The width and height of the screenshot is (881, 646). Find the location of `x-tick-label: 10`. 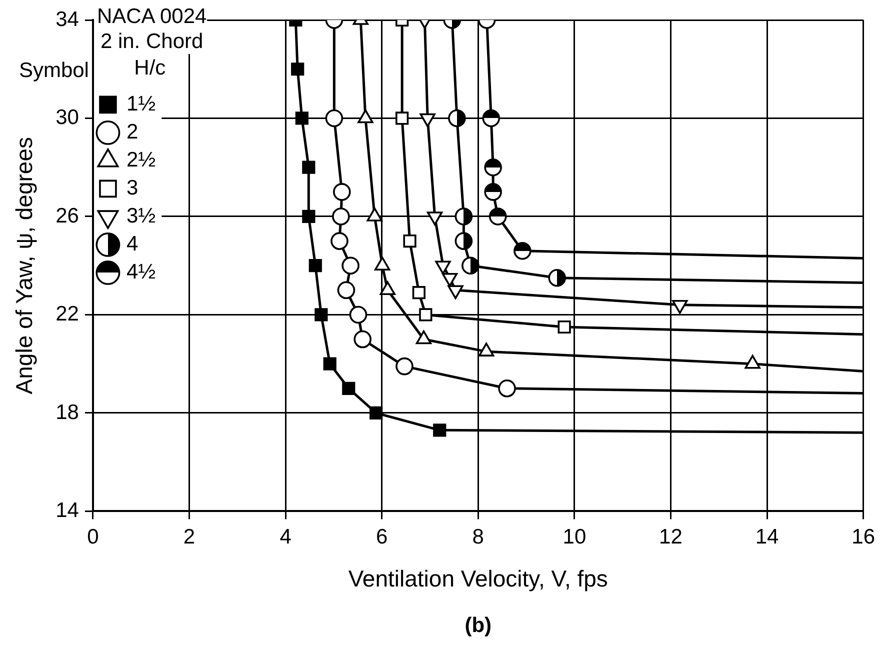

x-tick-label: 10 is located at coordinates (574, 537).